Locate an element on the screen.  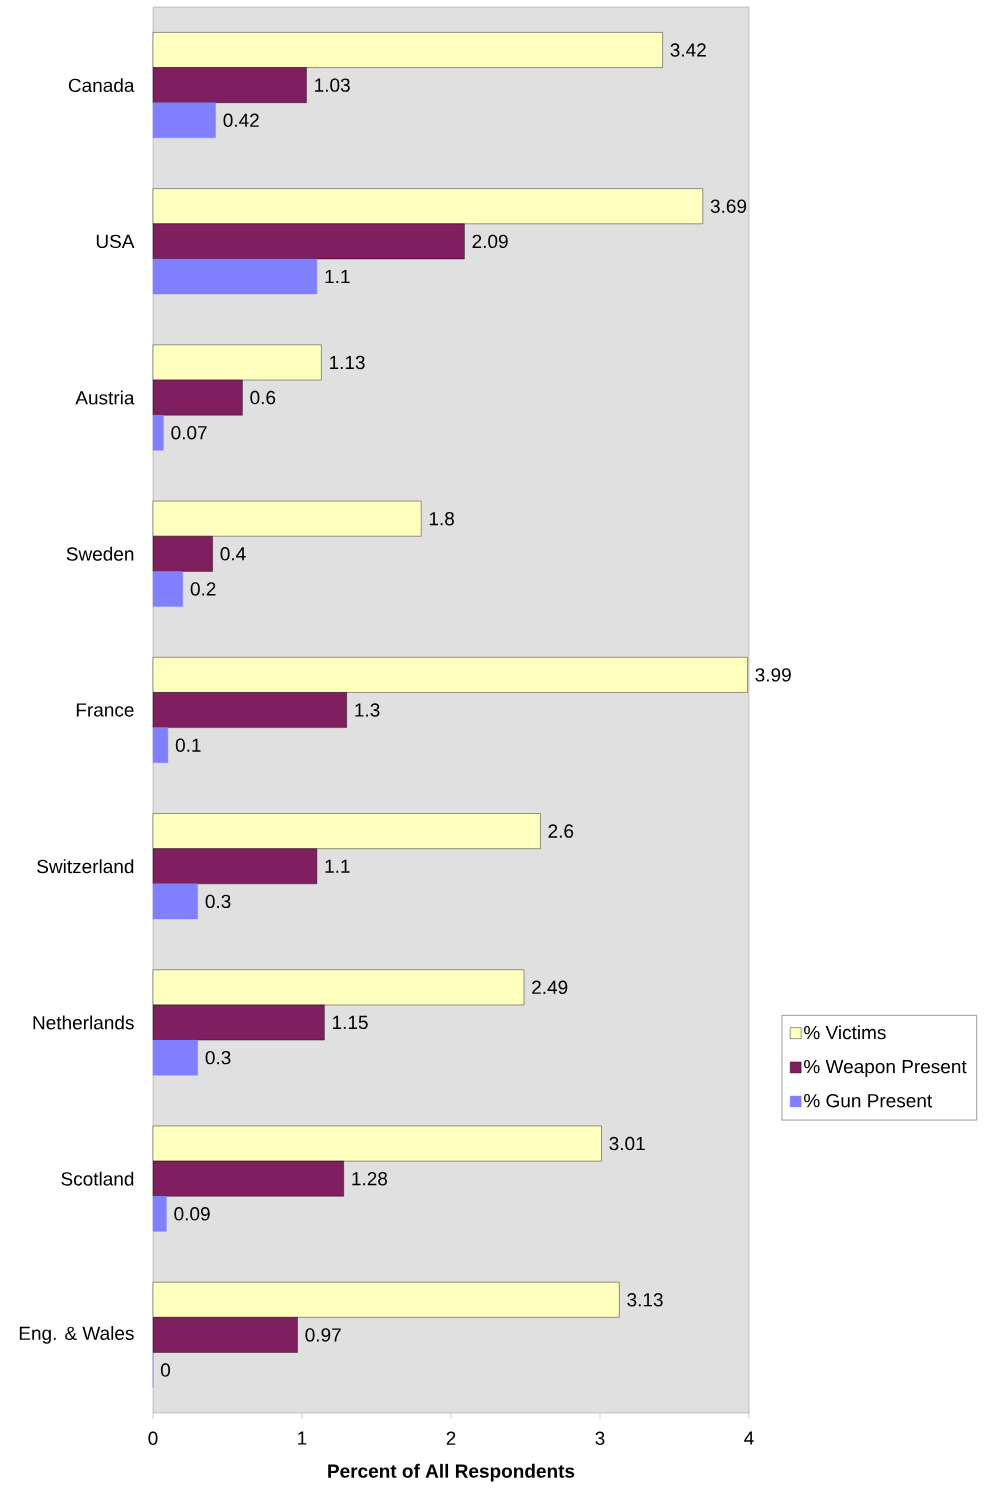
data-label: 1.15 is located at coordinates (350, 1022).